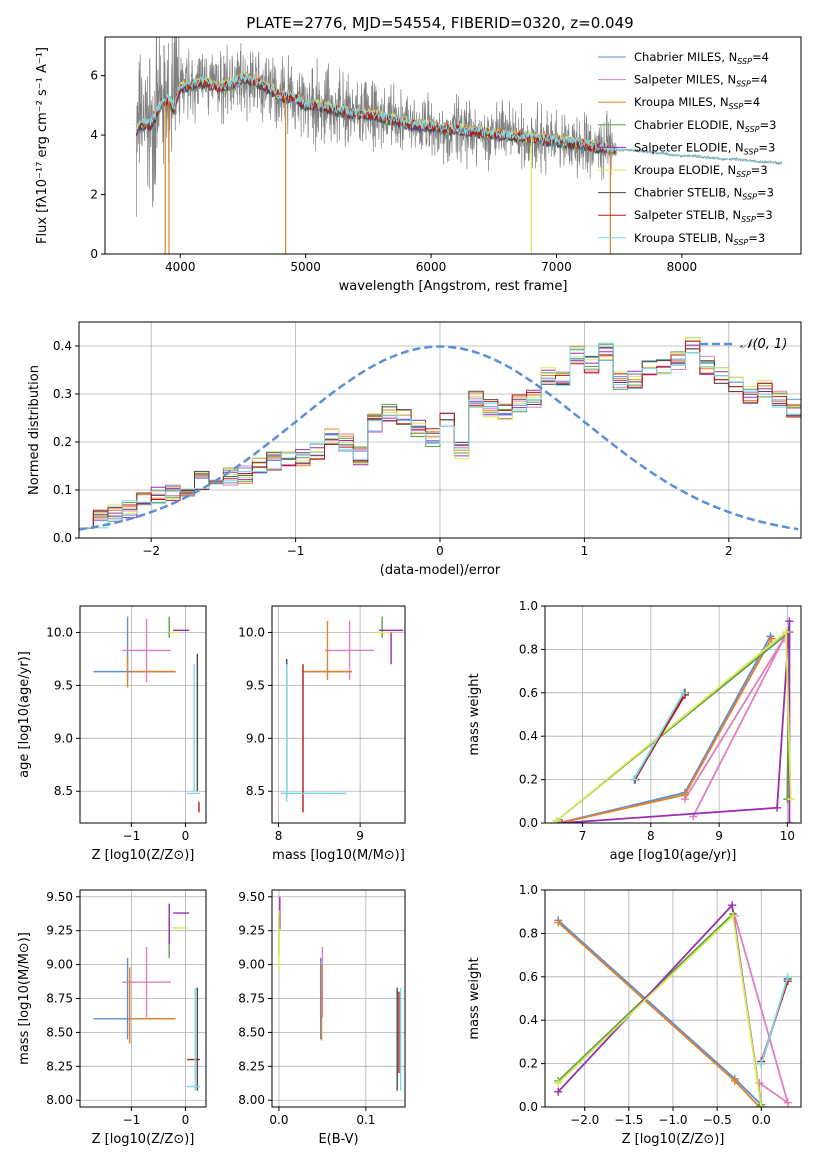  What do you see at coordinates (651, 836) in the screenshot?
I see `x-tick-label: 8` at bounding box center [651, 836].